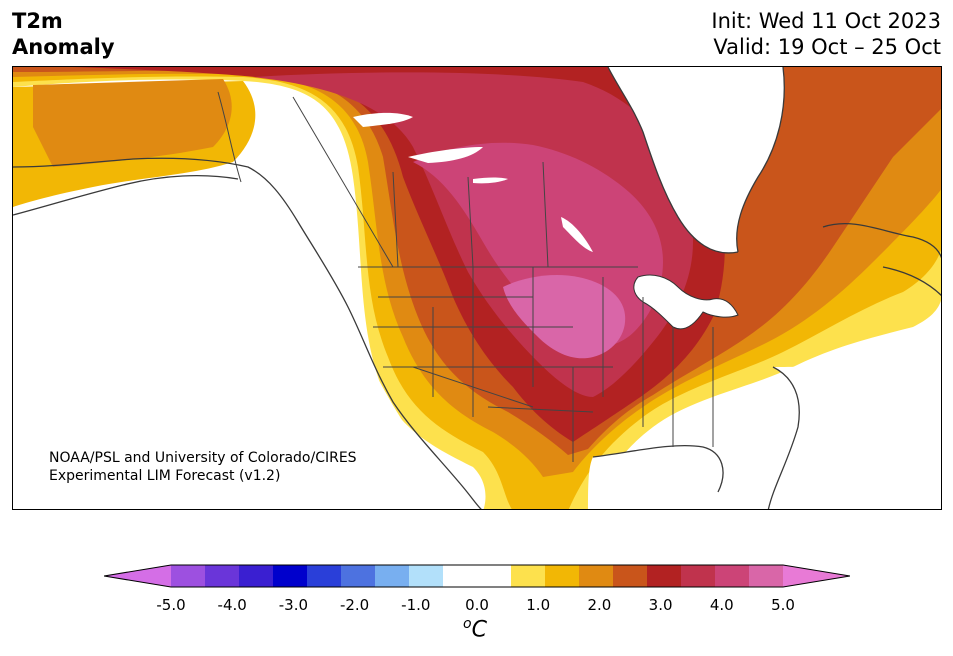 This screenshot has height=656, width=953. I want to click on colorbar-extend-low, so click(137, 576).